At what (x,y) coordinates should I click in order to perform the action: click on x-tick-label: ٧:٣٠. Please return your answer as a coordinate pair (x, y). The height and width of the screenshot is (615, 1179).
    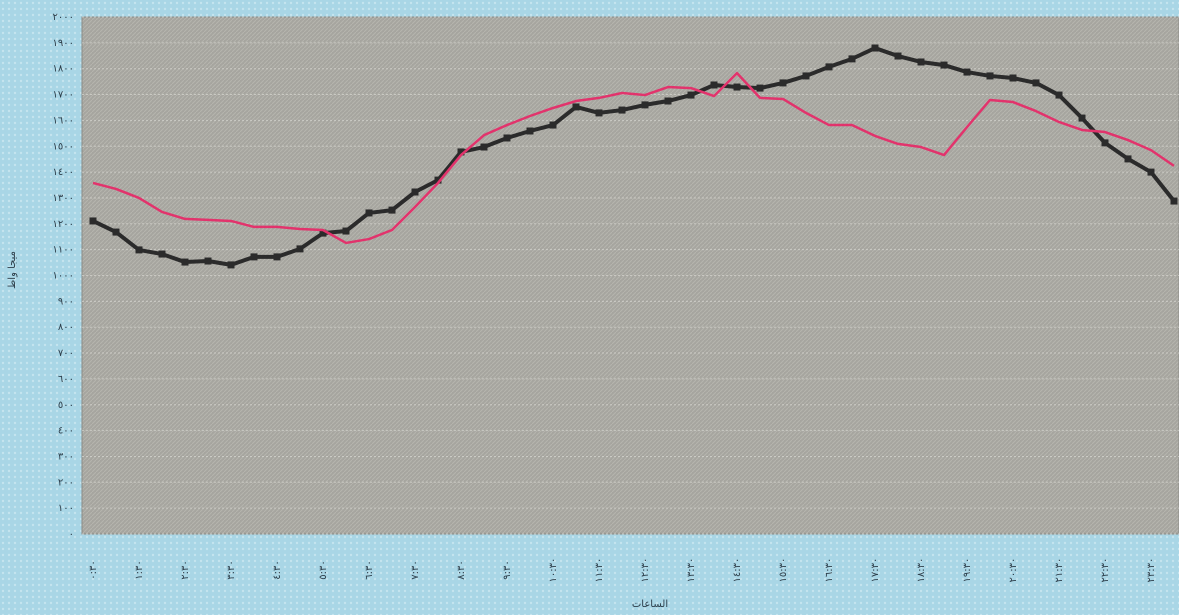
    Looking at the image, I should click on (415, 569).